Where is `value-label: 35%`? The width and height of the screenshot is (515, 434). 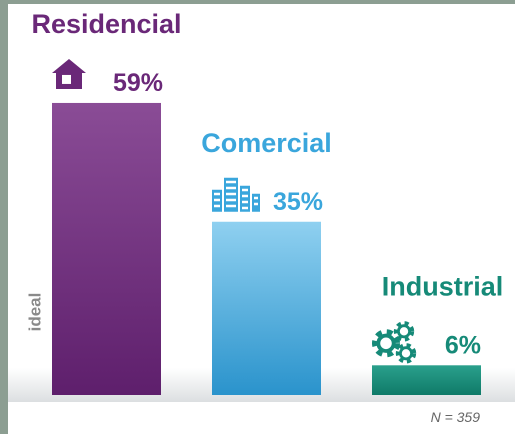 value-label: 35% is located at coordinates (298, 202).